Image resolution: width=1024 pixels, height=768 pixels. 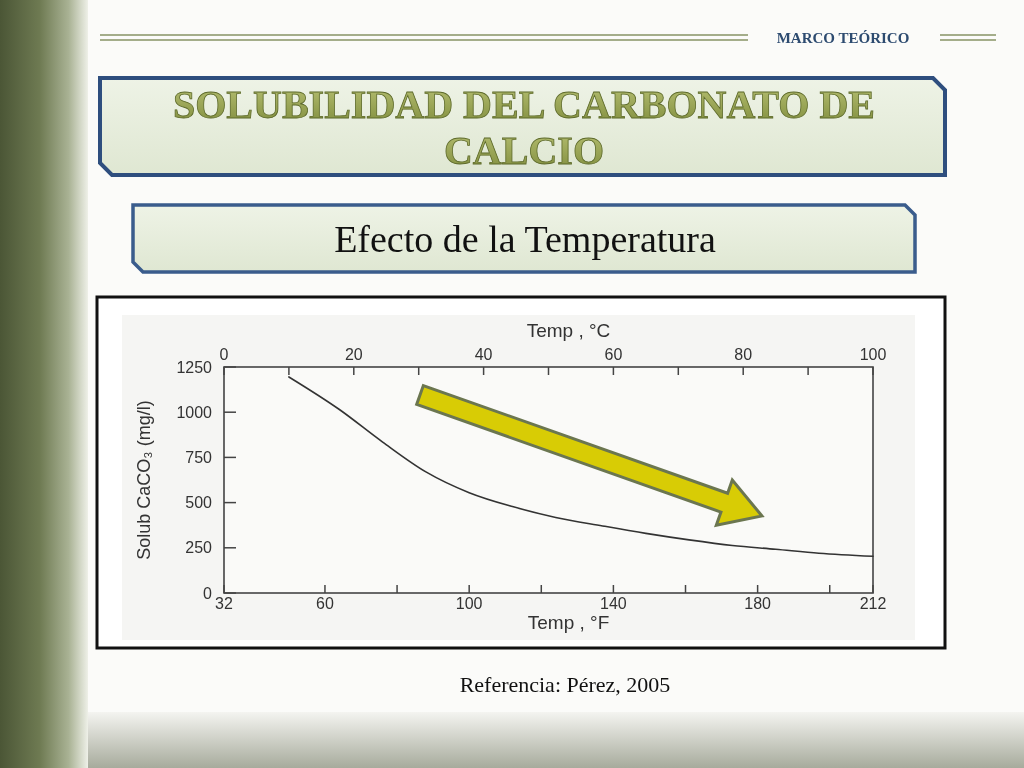 I want to click on y-tick-label: 0, so click(x=208, y=593).